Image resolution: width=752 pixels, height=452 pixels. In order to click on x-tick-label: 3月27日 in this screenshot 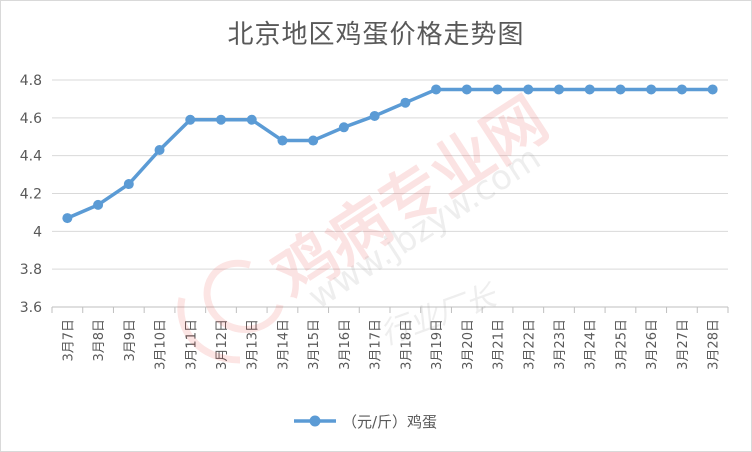, I will do `click(683, 344)`.